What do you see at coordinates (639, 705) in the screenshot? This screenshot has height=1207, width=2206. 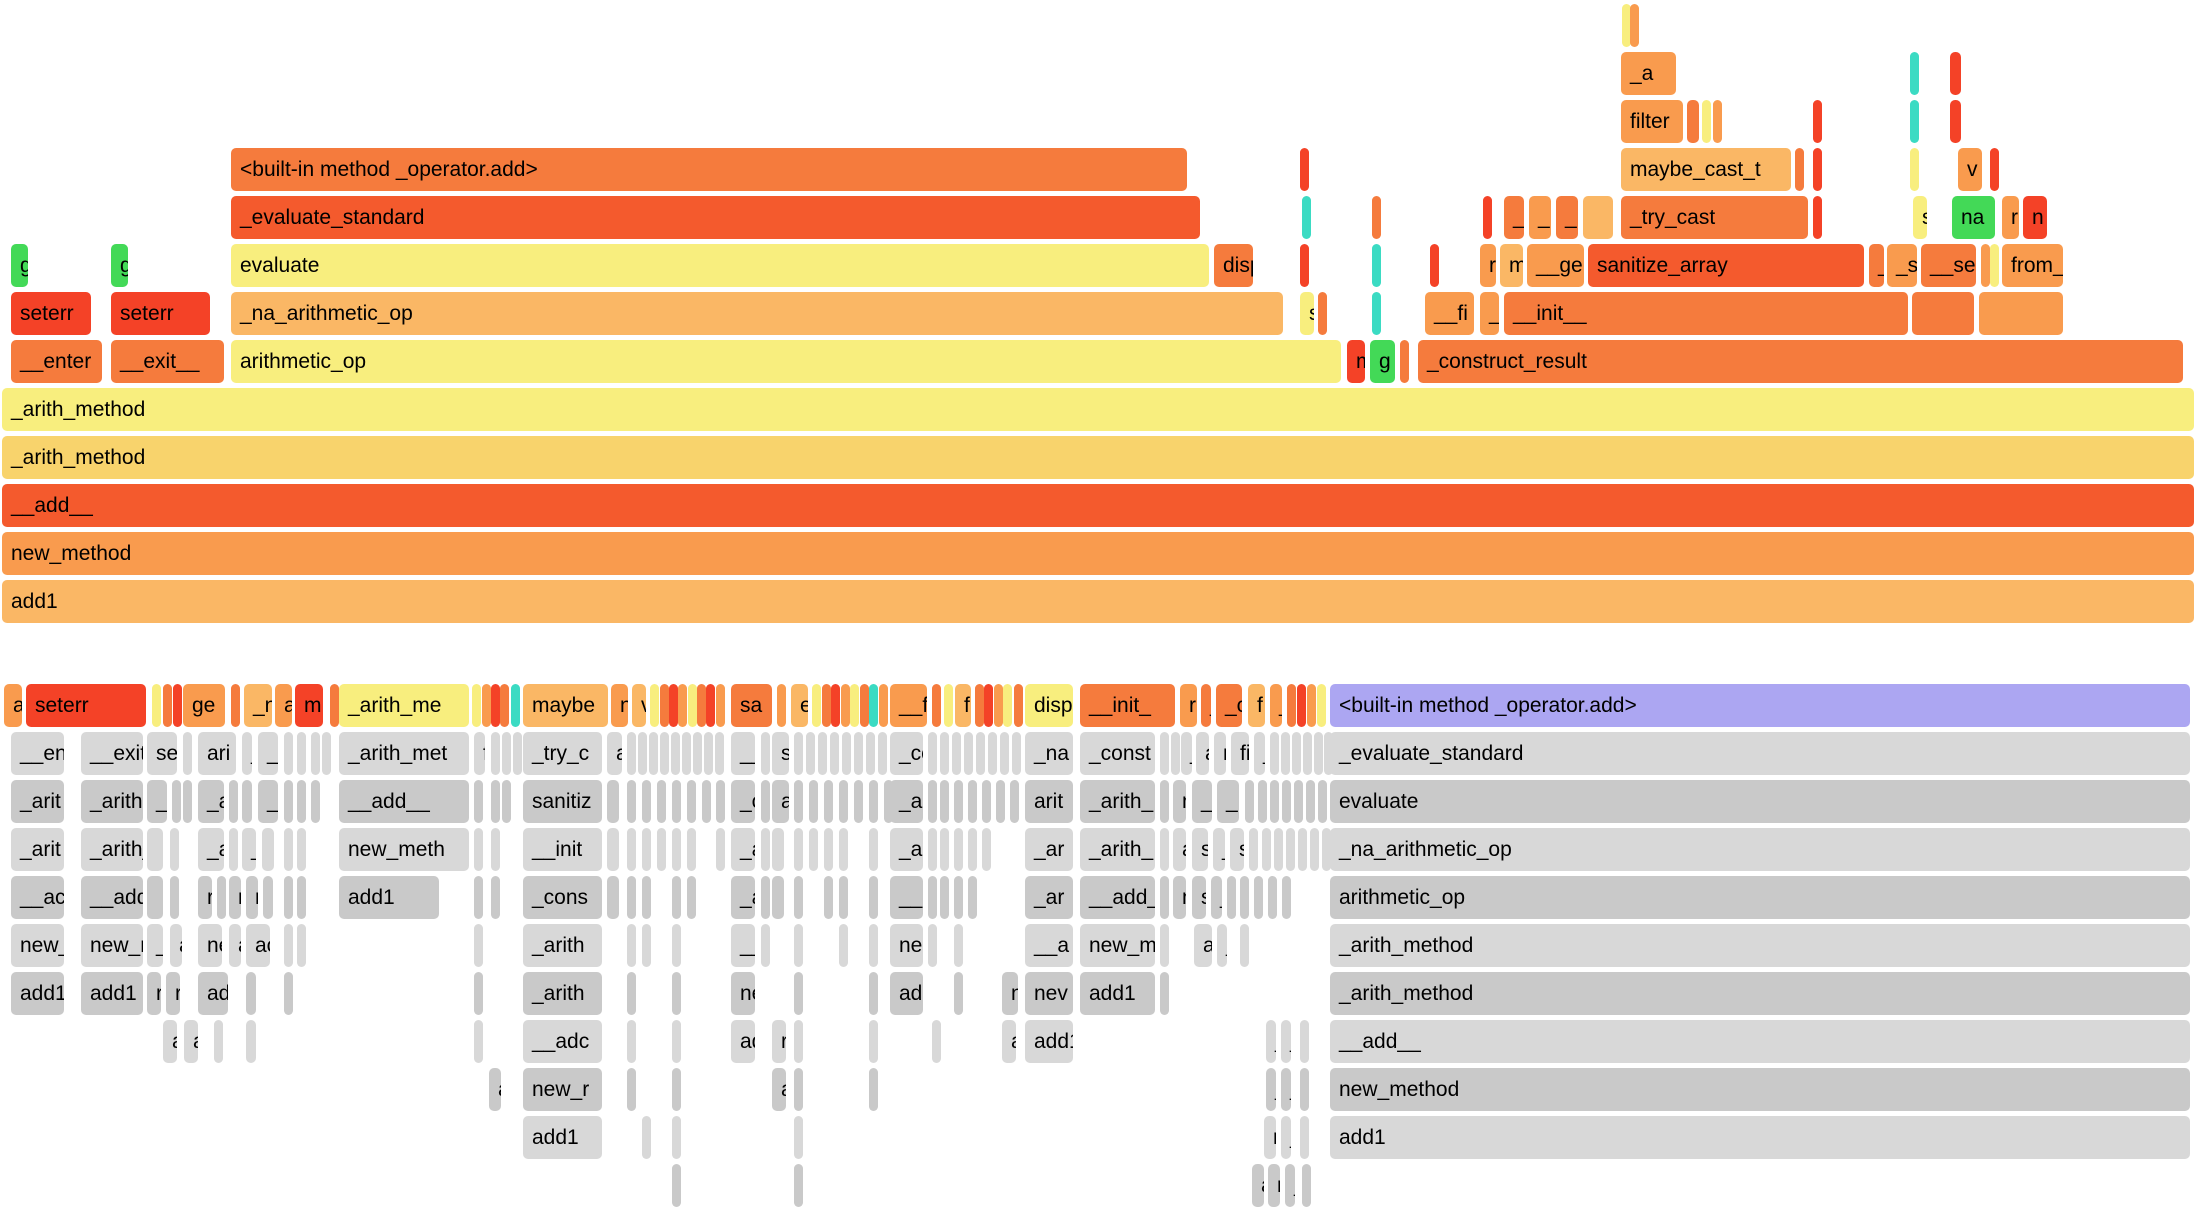 I see `frame-v: v` at bounding box center [639, 705].